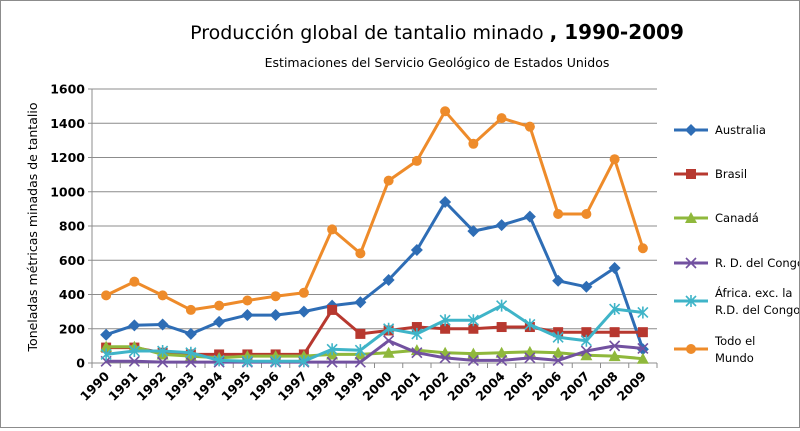  I want to click on y-tick-label: 0, so click(80, 363).